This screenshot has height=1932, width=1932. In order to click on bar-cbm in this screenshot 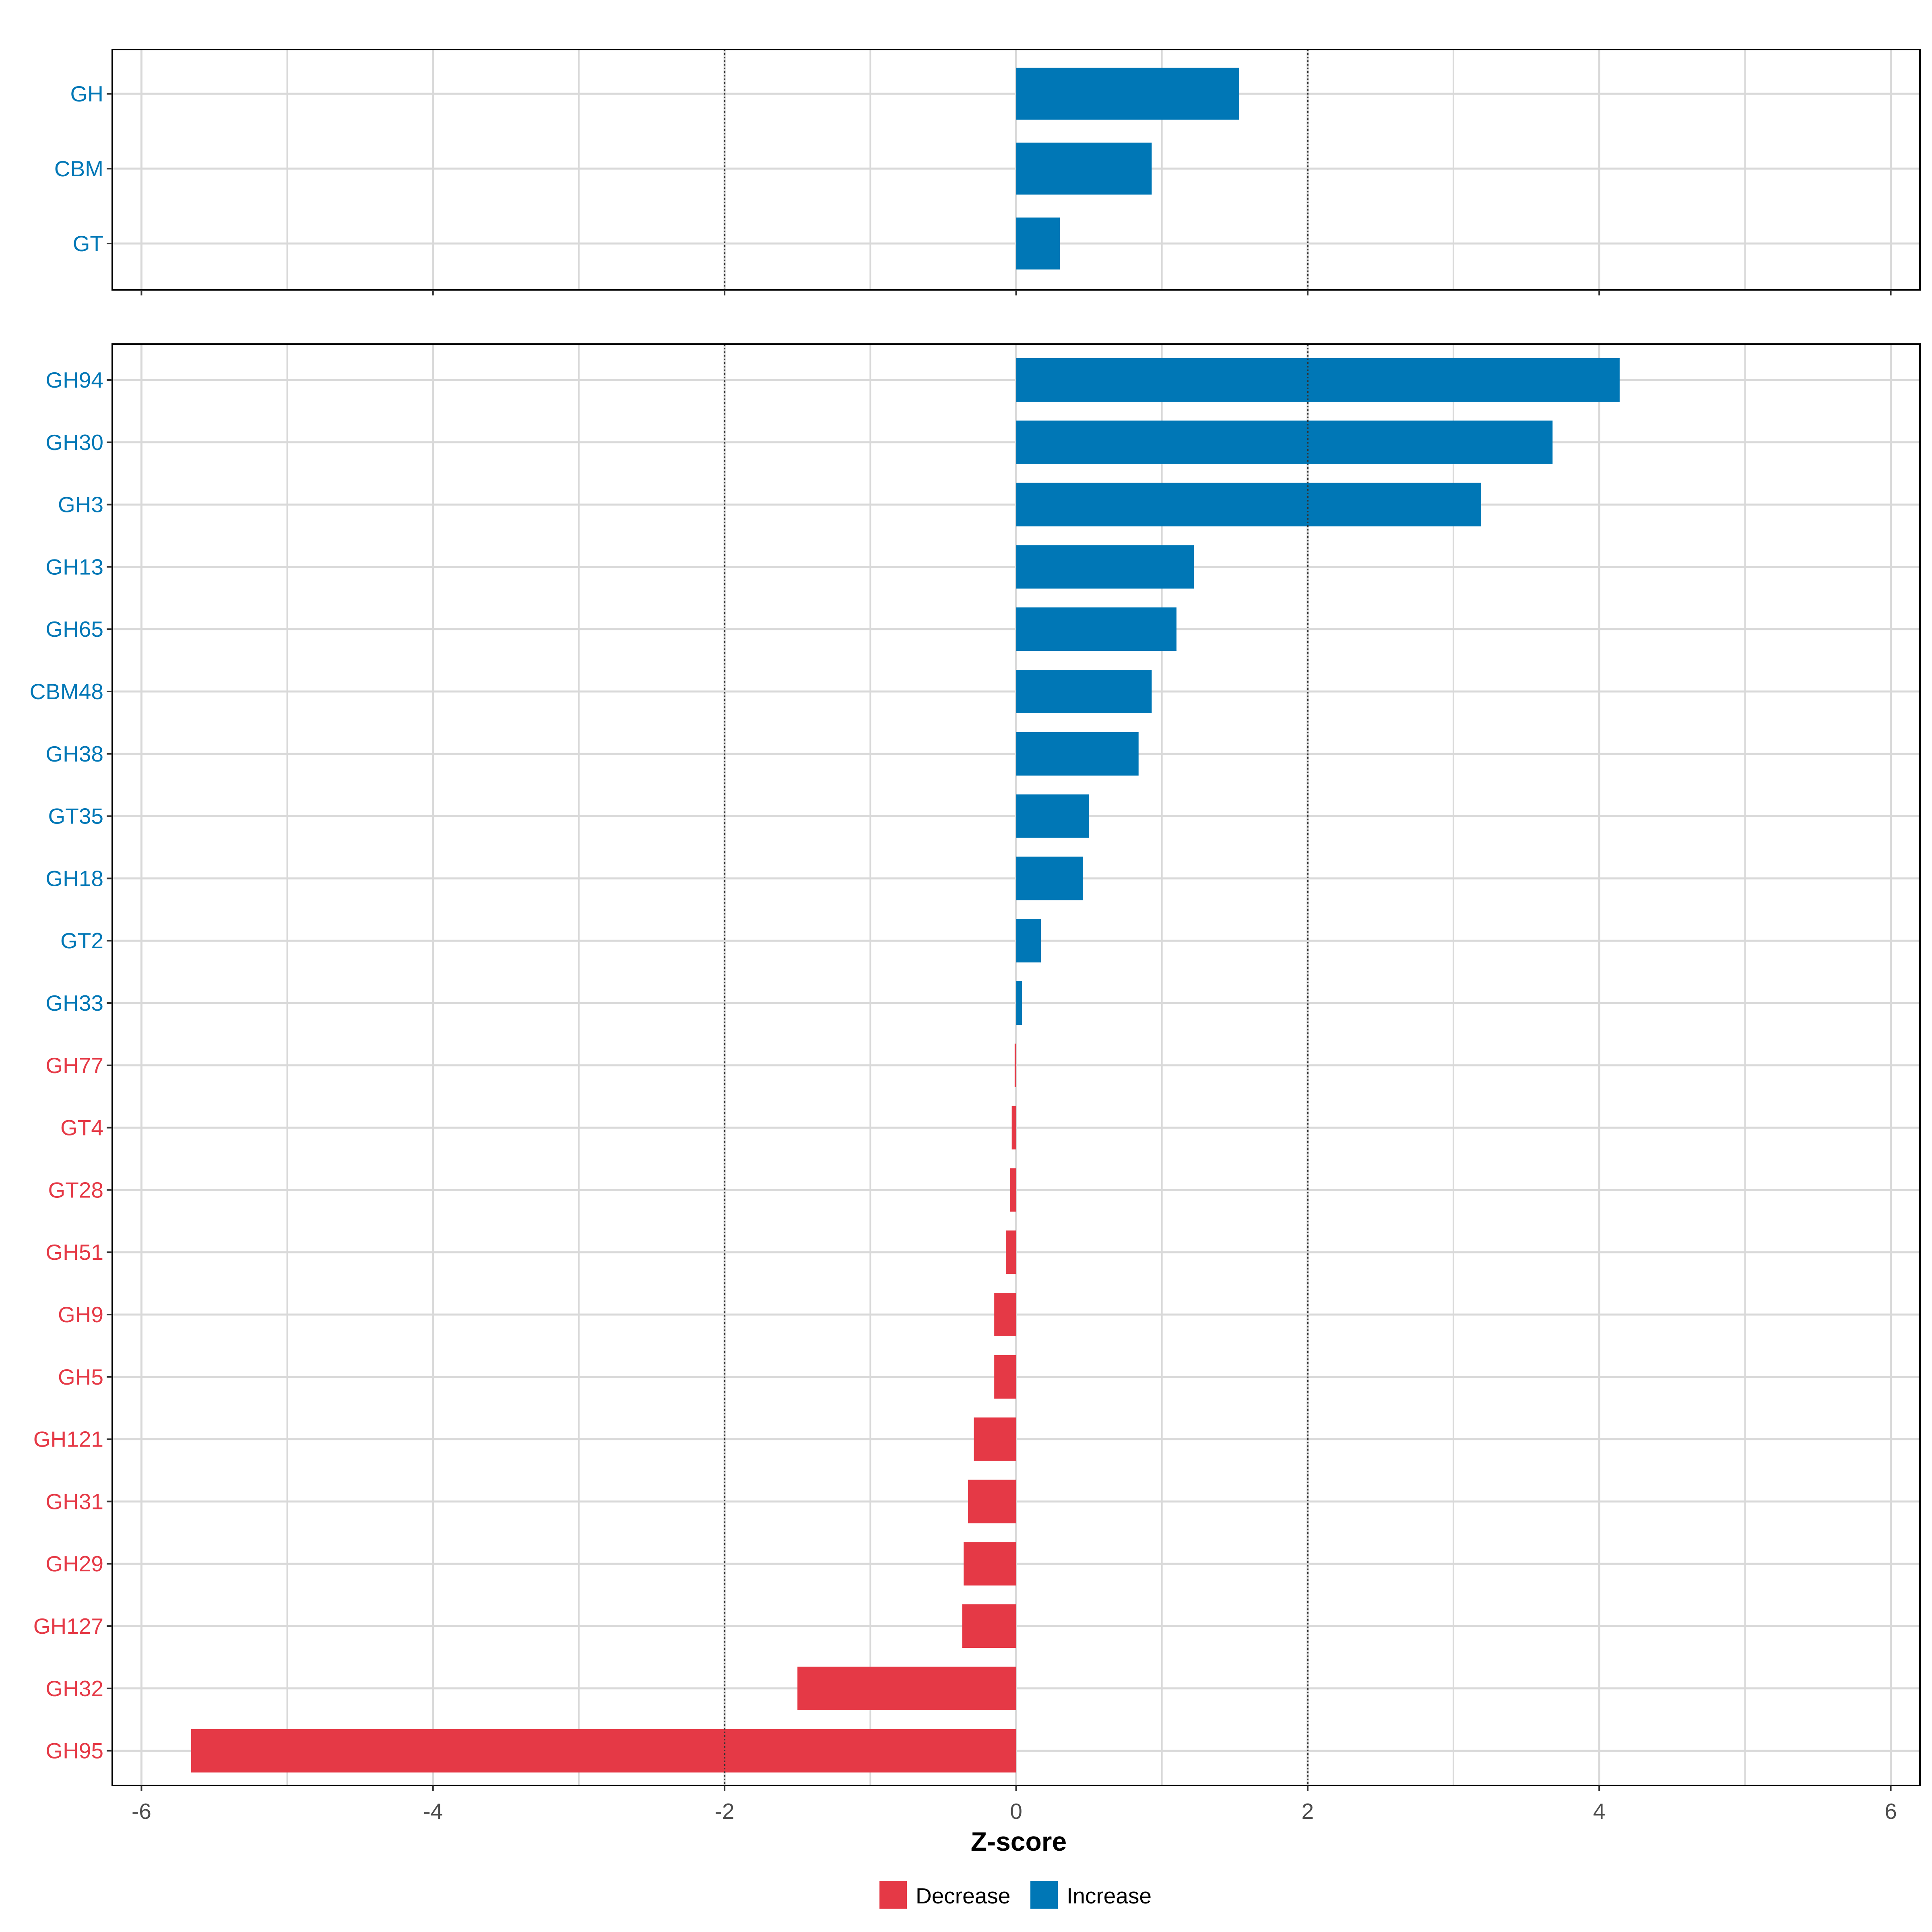, I will do `click(1084, 168)`.